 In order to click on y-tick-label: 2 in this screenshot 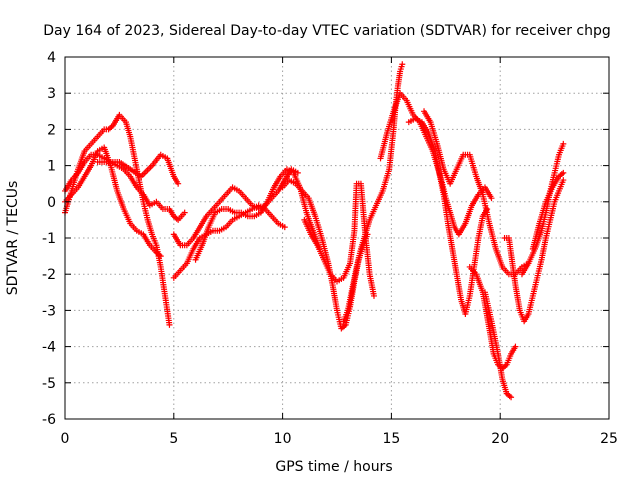, I will do `click(51, 130)`.